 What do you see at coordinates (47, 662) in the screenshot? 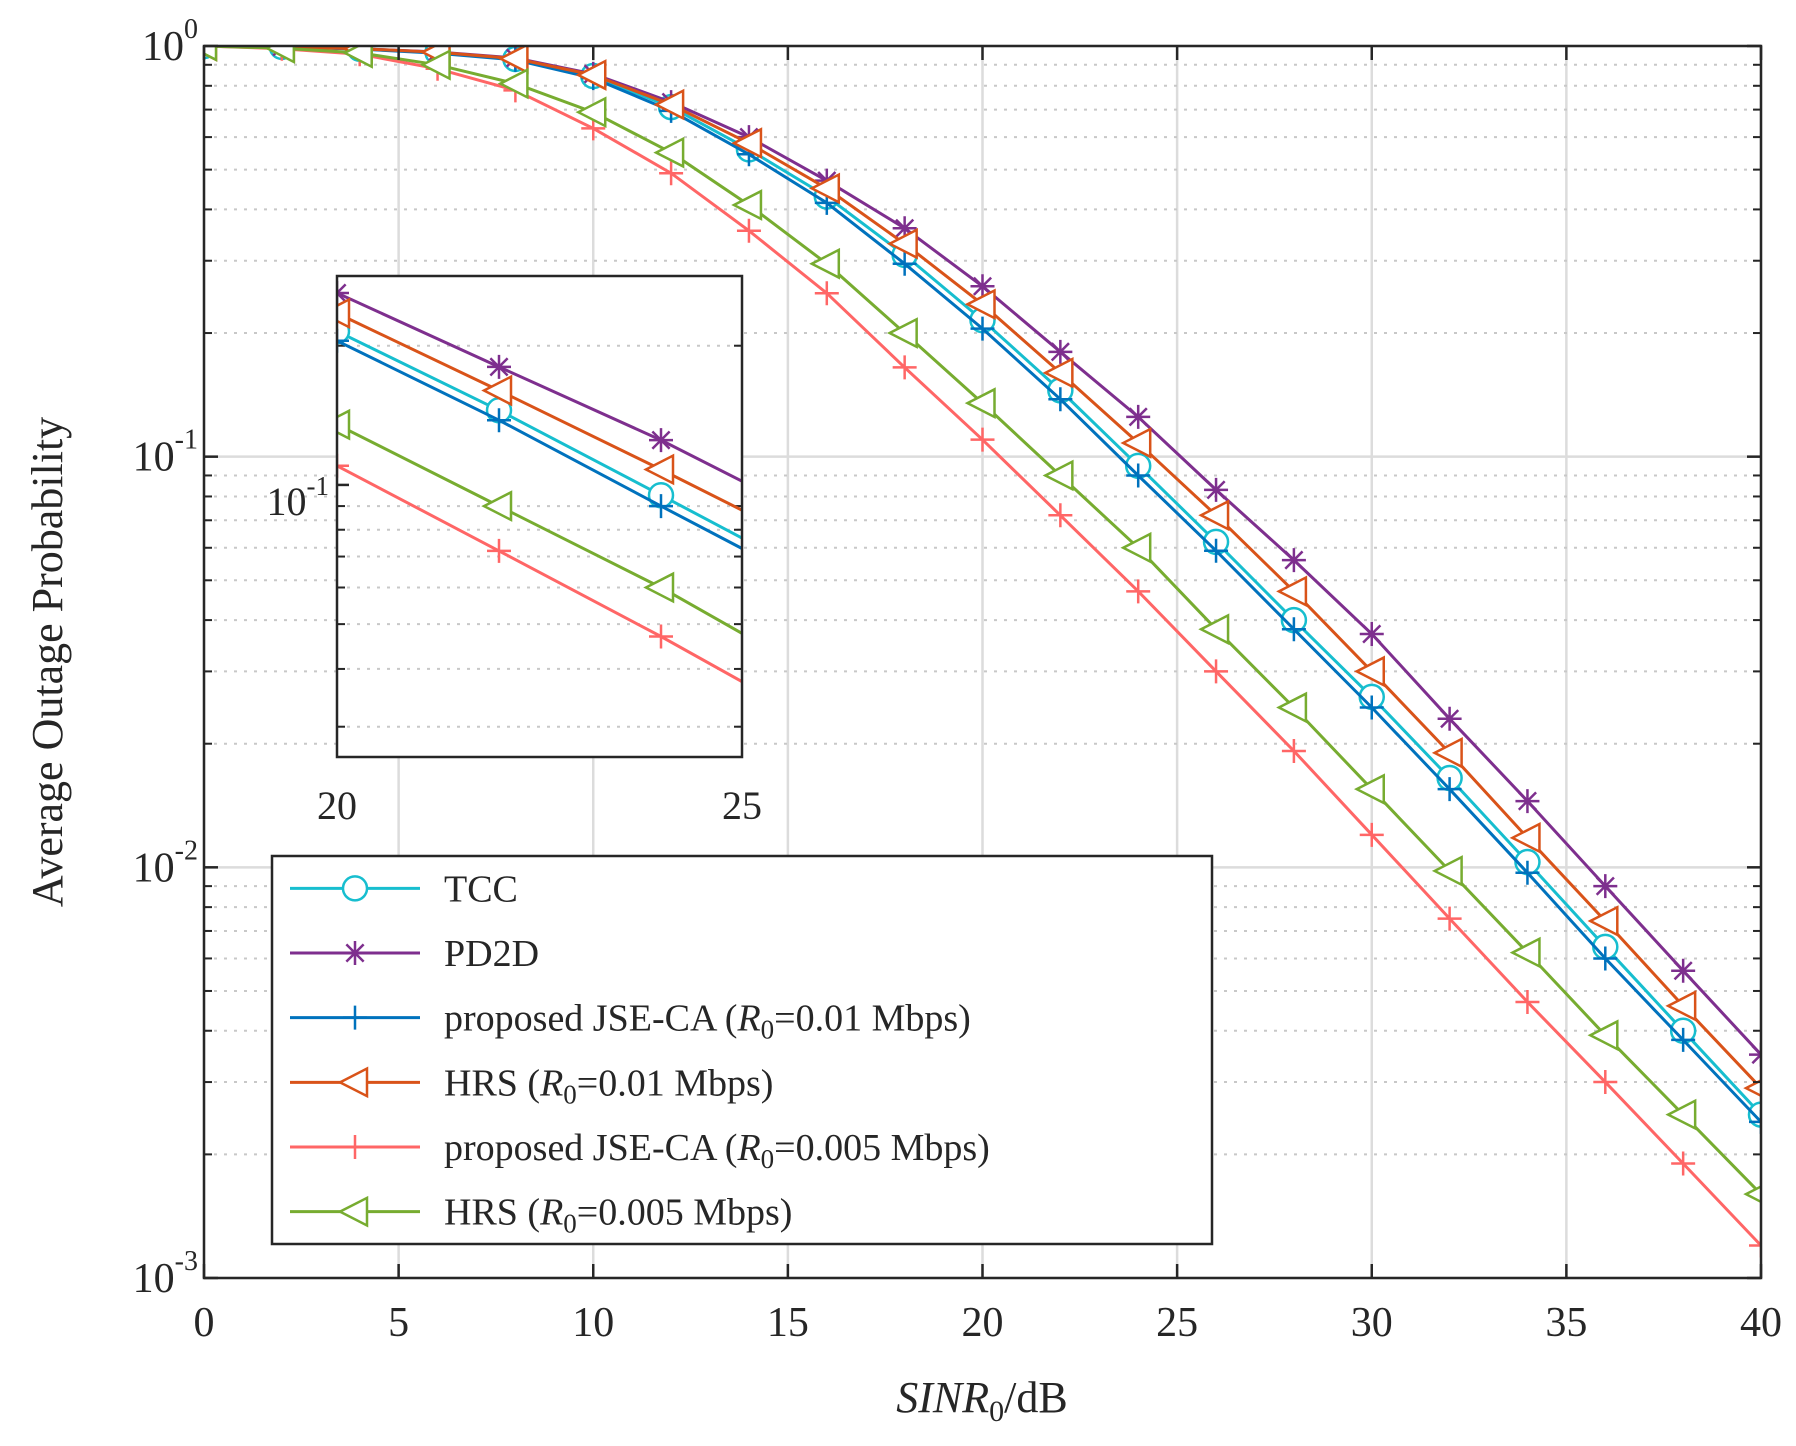
I see `y-axis-label: Average Outage Probability` at bounding box center [47, 662].